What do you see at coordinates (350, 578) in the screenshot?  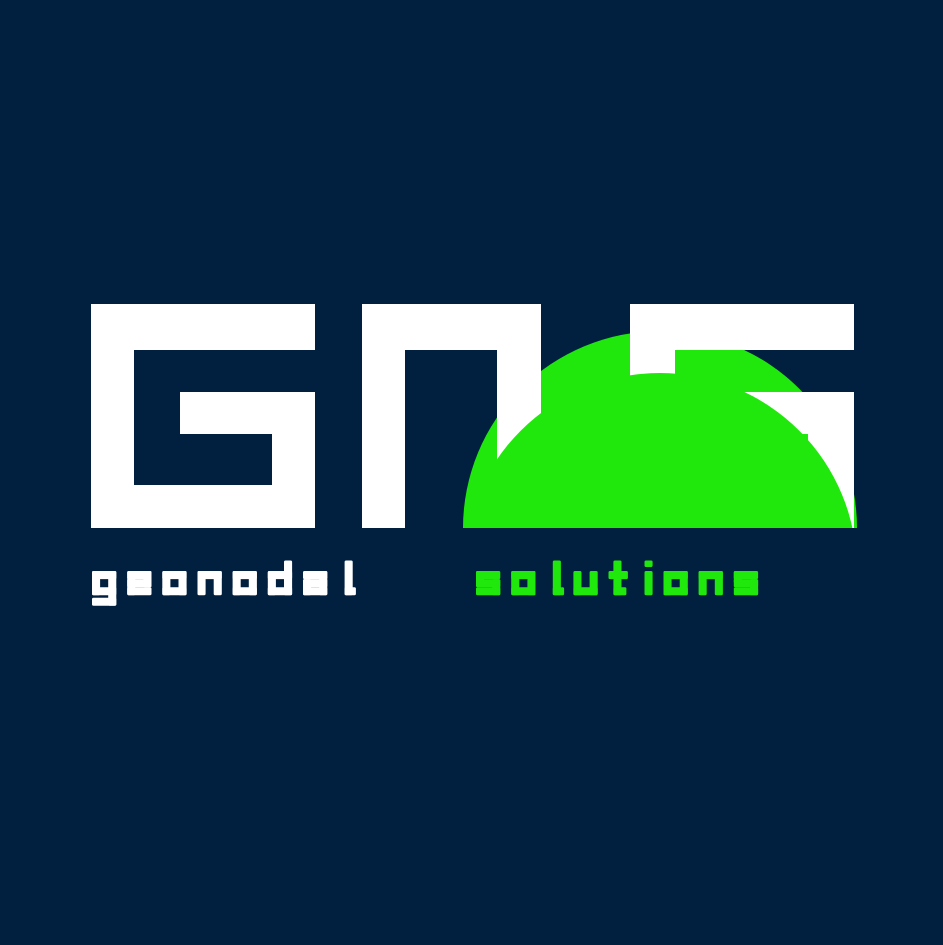 I see `geonodal-letter-l` at bounding box center [350, 578].